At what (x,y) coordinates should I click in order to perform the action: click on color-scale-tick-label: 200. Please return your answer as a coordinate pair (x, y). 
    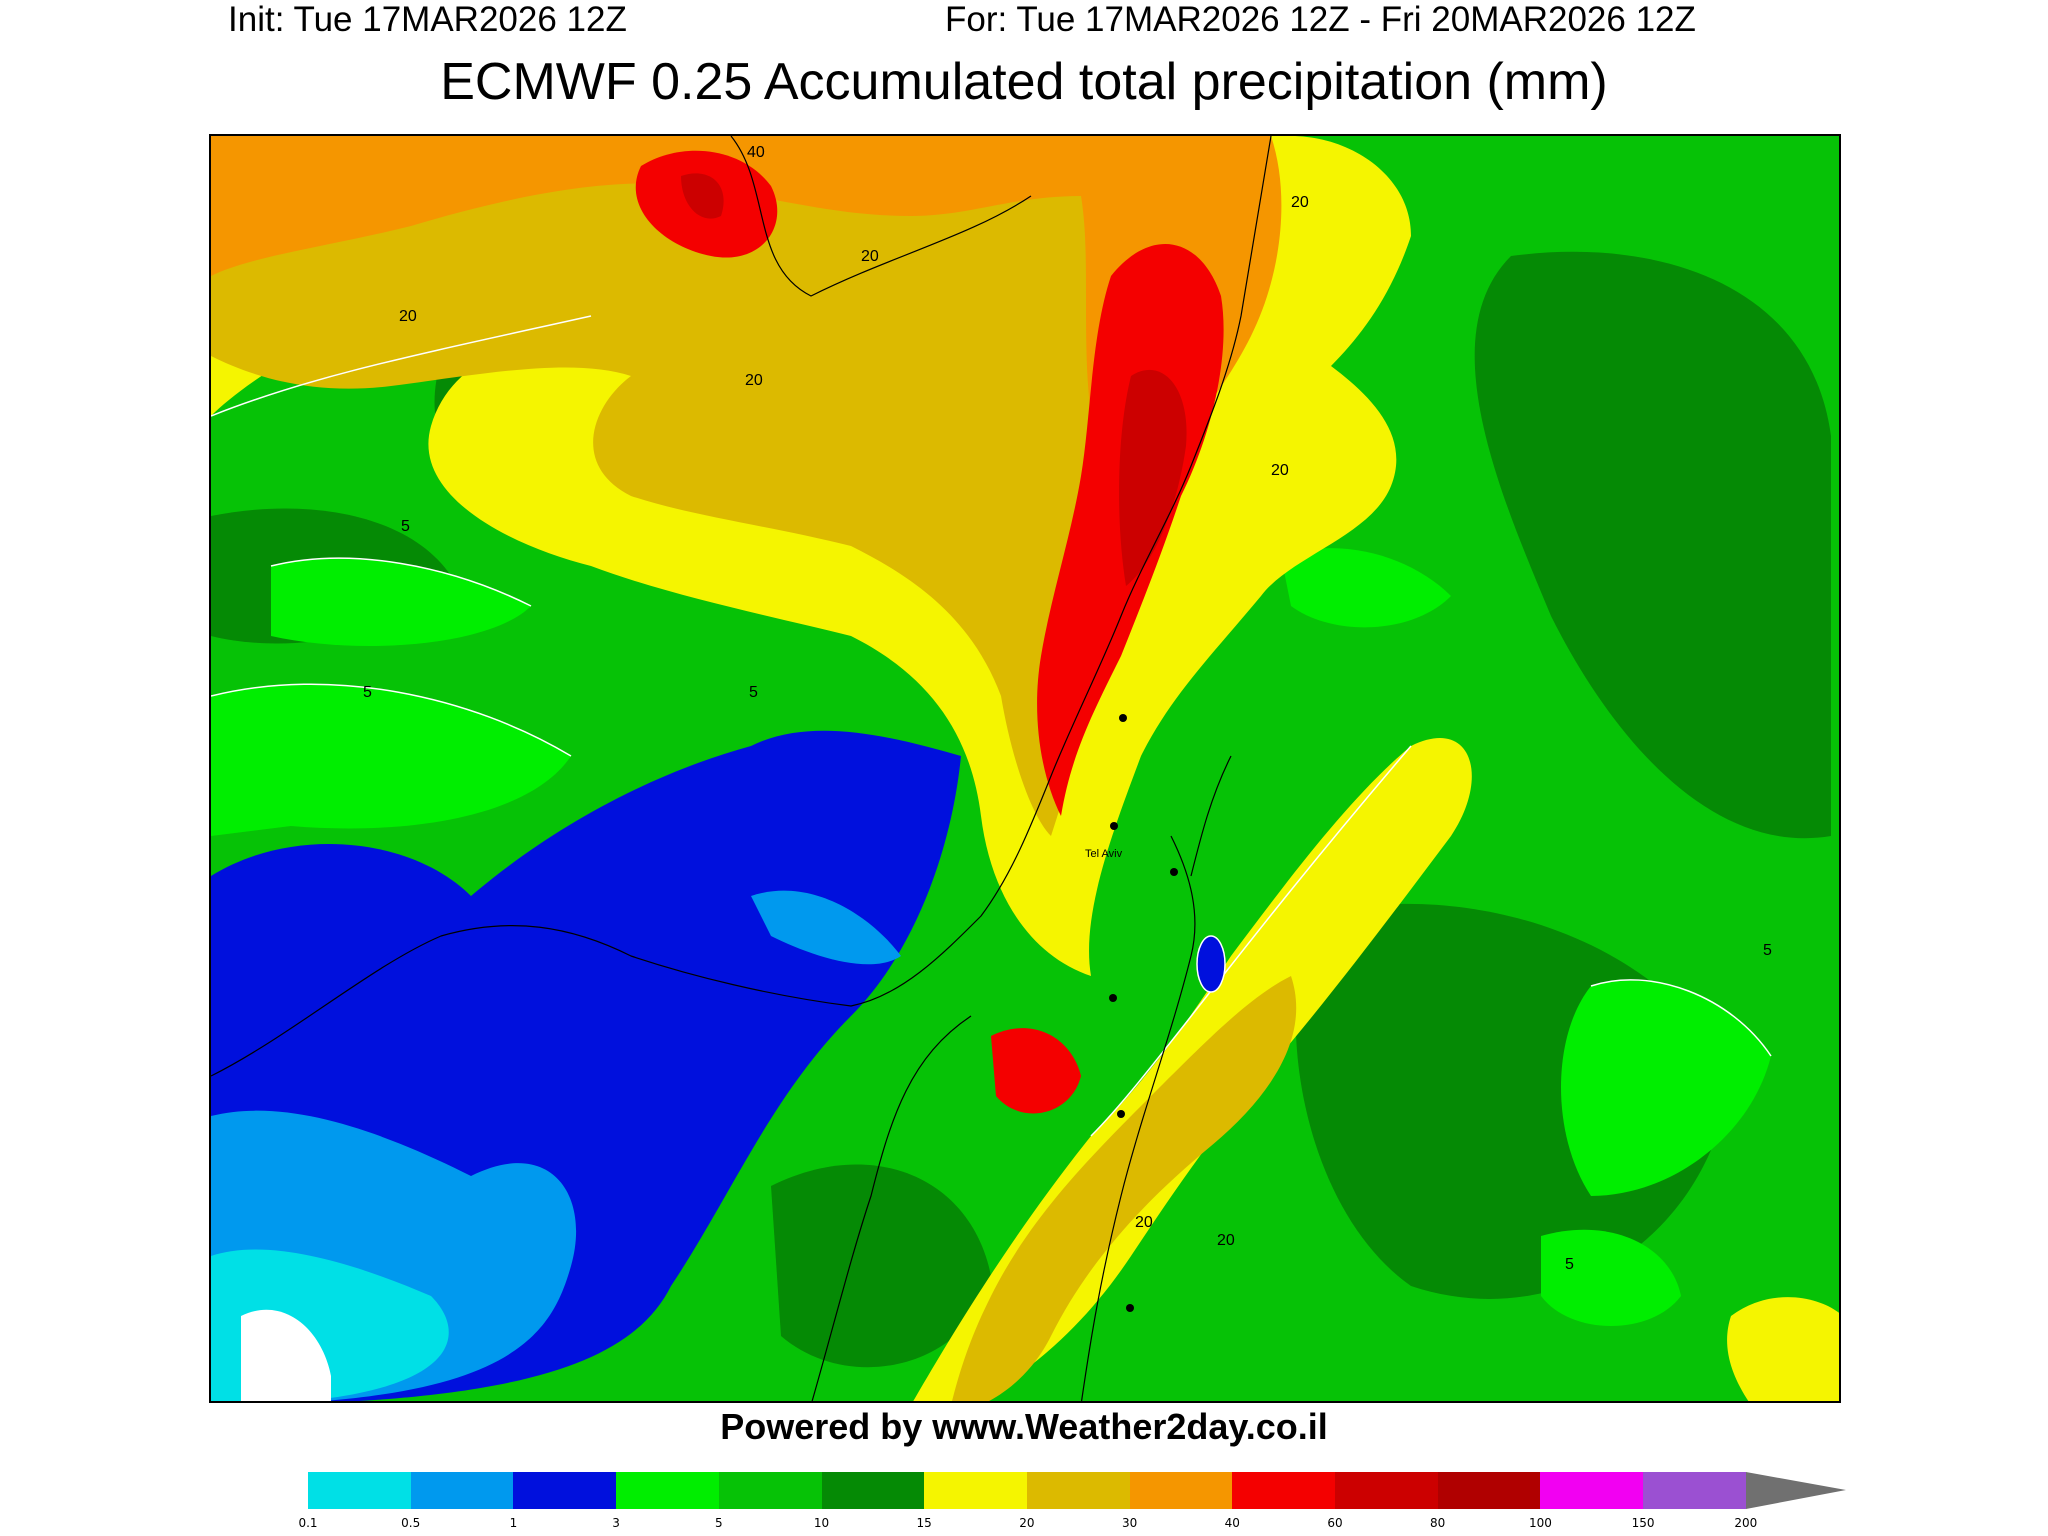
    Looking at the image, I should click on (1746, 1523).